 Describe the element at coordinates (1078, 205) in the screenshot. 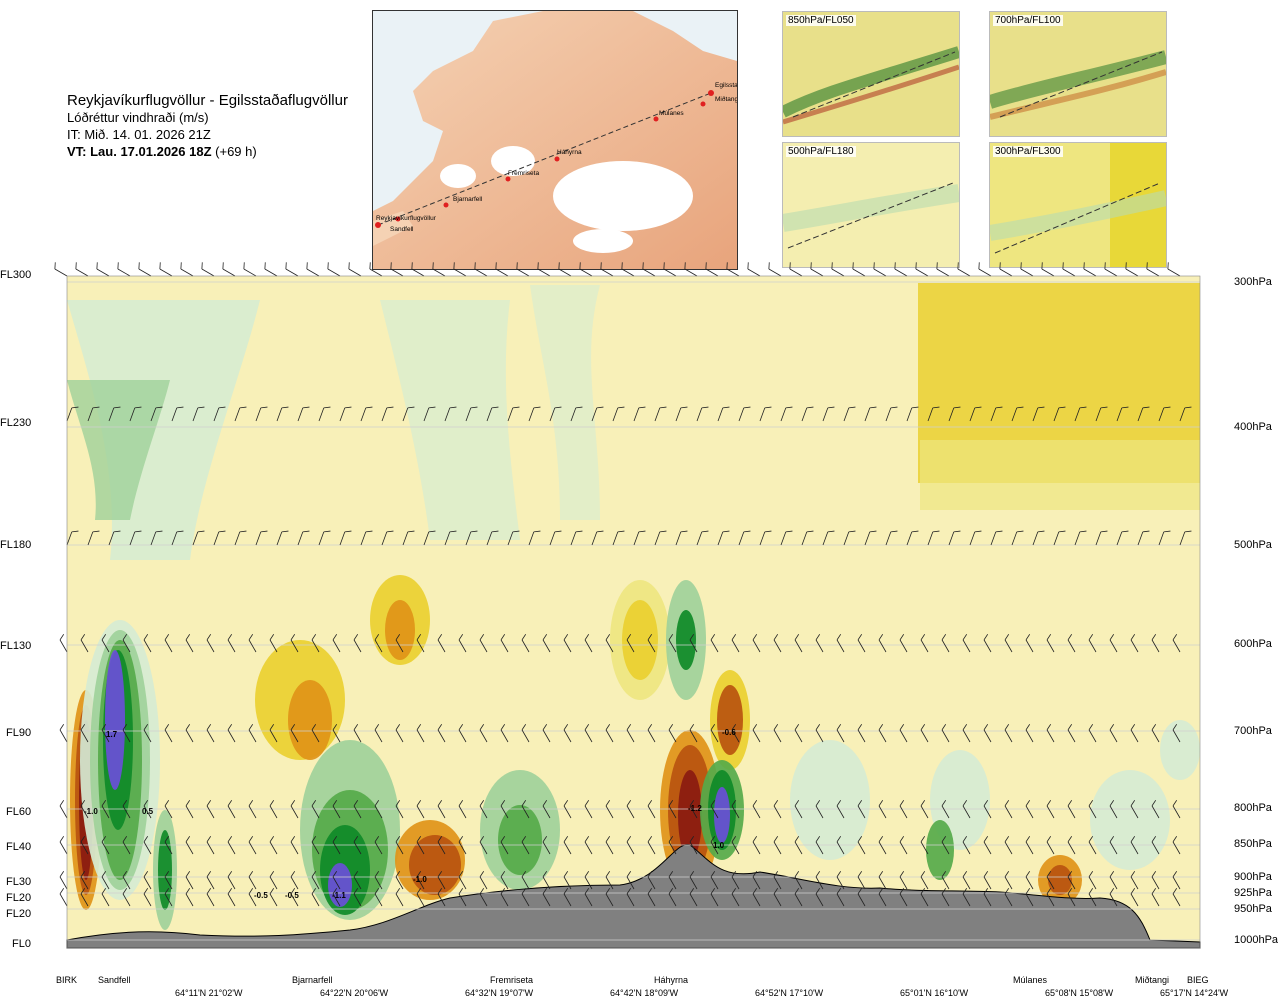

I see `thumbnail-300hpa: 300hPa/FL300` at that location.